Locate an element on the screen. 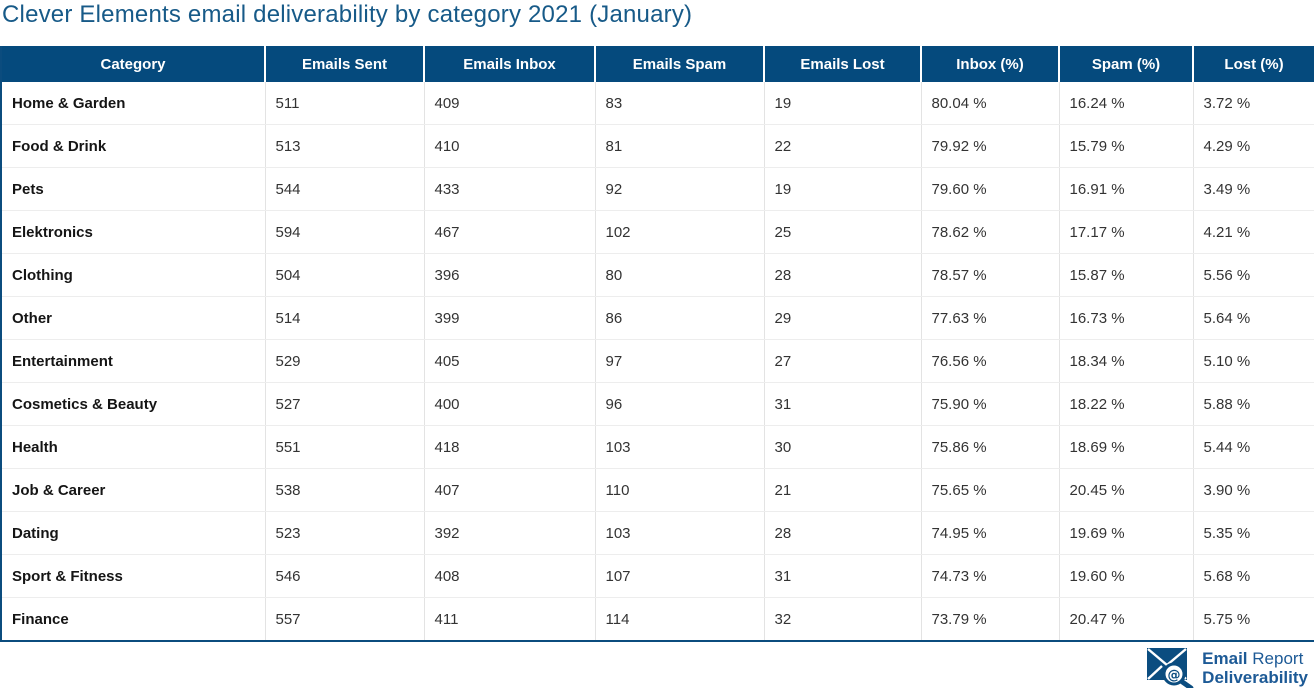 Image resolution: width=1314 pixels, height=690 pixels. value-cell: 74.73 % is located at coordinates (990, 576).